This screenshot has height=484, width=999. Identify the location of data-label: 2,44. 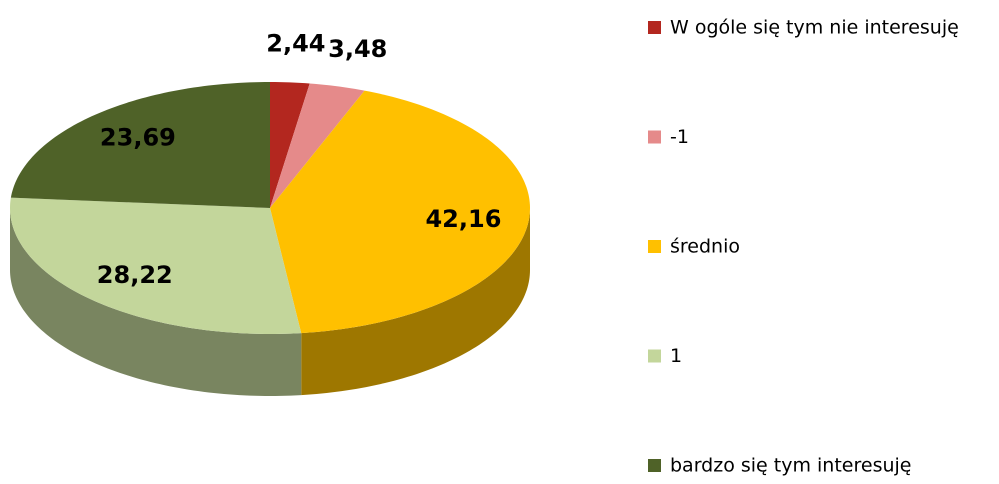
(295, 44).